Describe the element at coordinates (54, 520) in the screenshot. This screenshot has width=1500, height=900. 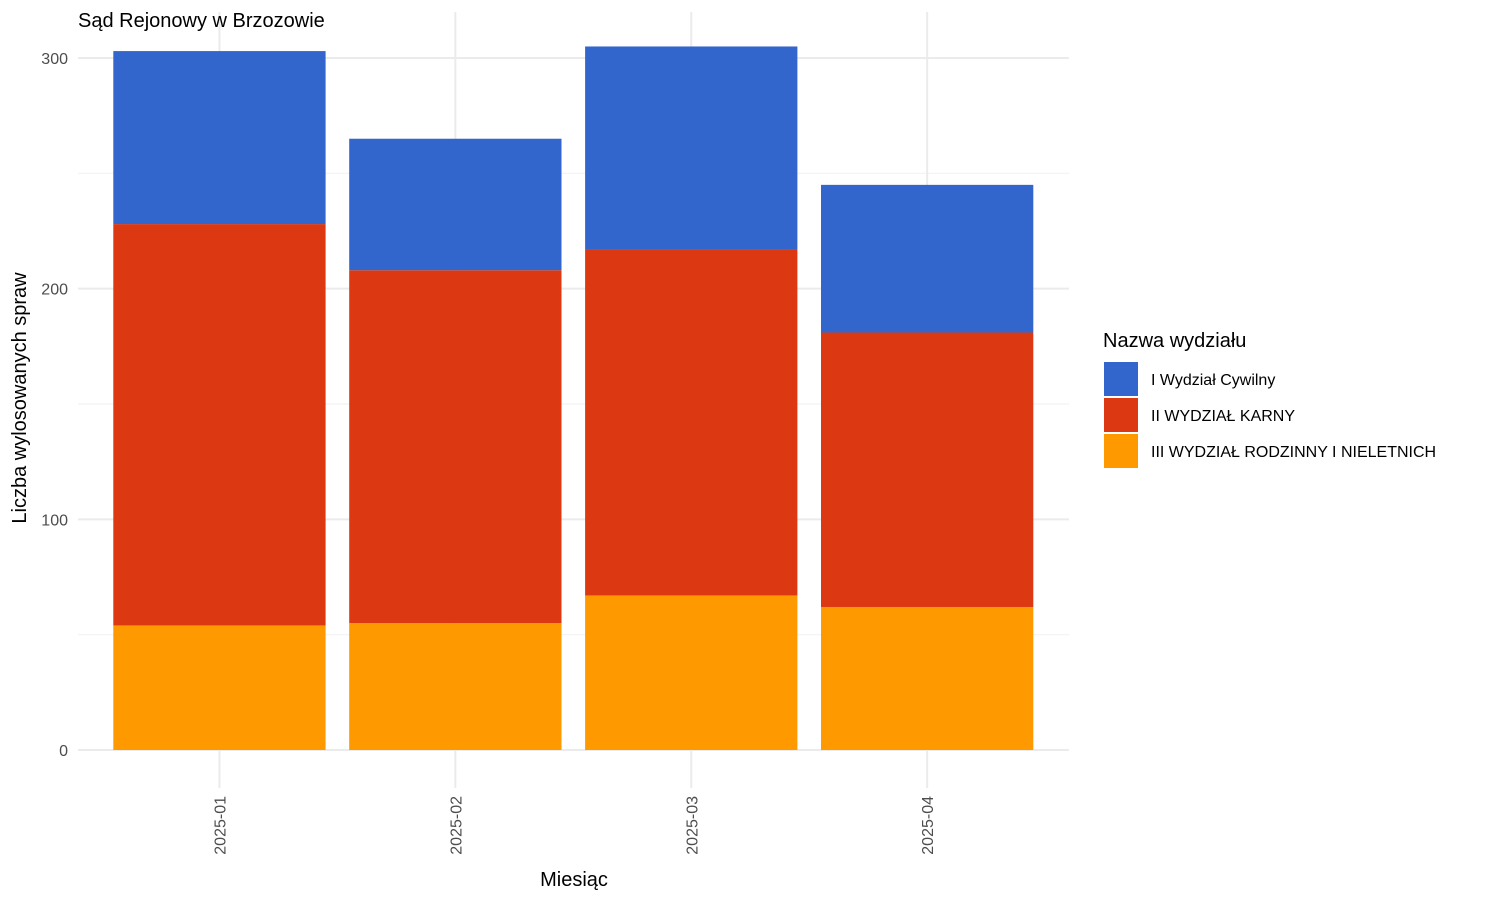
I see `y-tick-label: 100` at that location.